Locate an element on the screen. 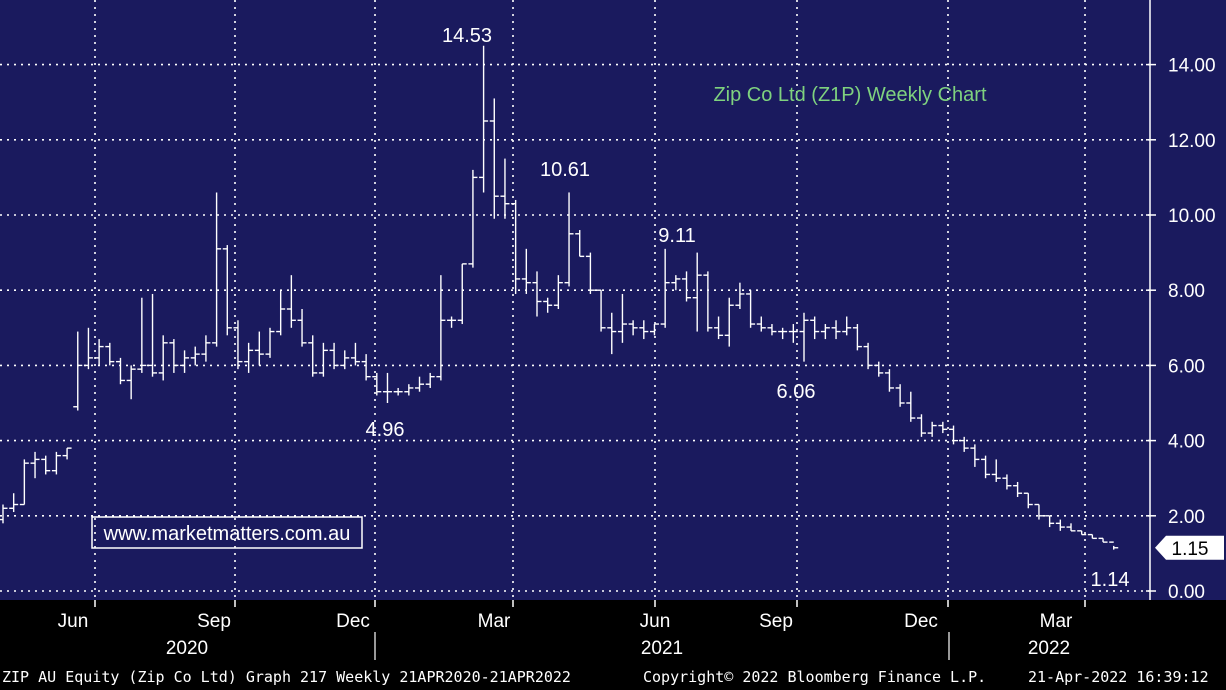 The width and height of the screenshot is (1226, 690). price-annotation: 9.11 is located at coordinates (676, 236).